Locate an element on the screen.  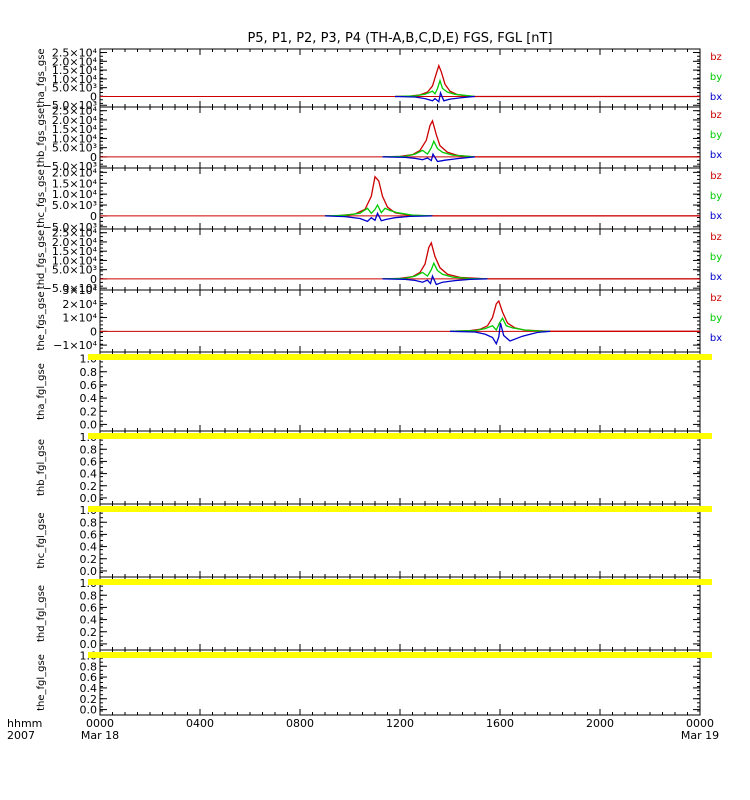
y-axis-label: tha_fgl_gse is located at coordinates (41, 391).